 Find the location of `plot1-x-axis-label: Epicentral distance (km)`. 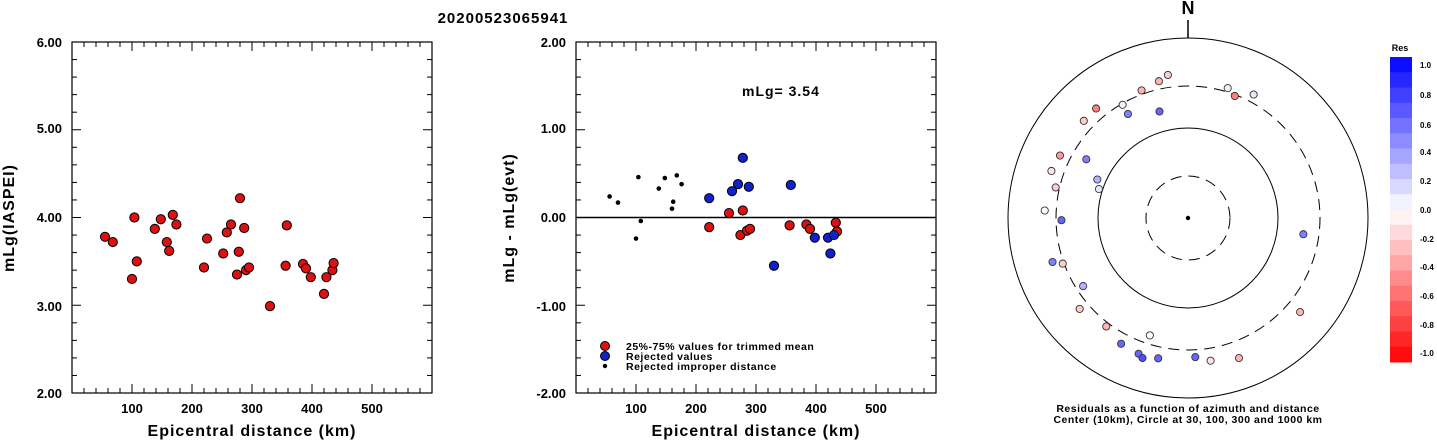

plot1-x-axis-label: Epicentral distance (km) is located at coordinates (252, 431).